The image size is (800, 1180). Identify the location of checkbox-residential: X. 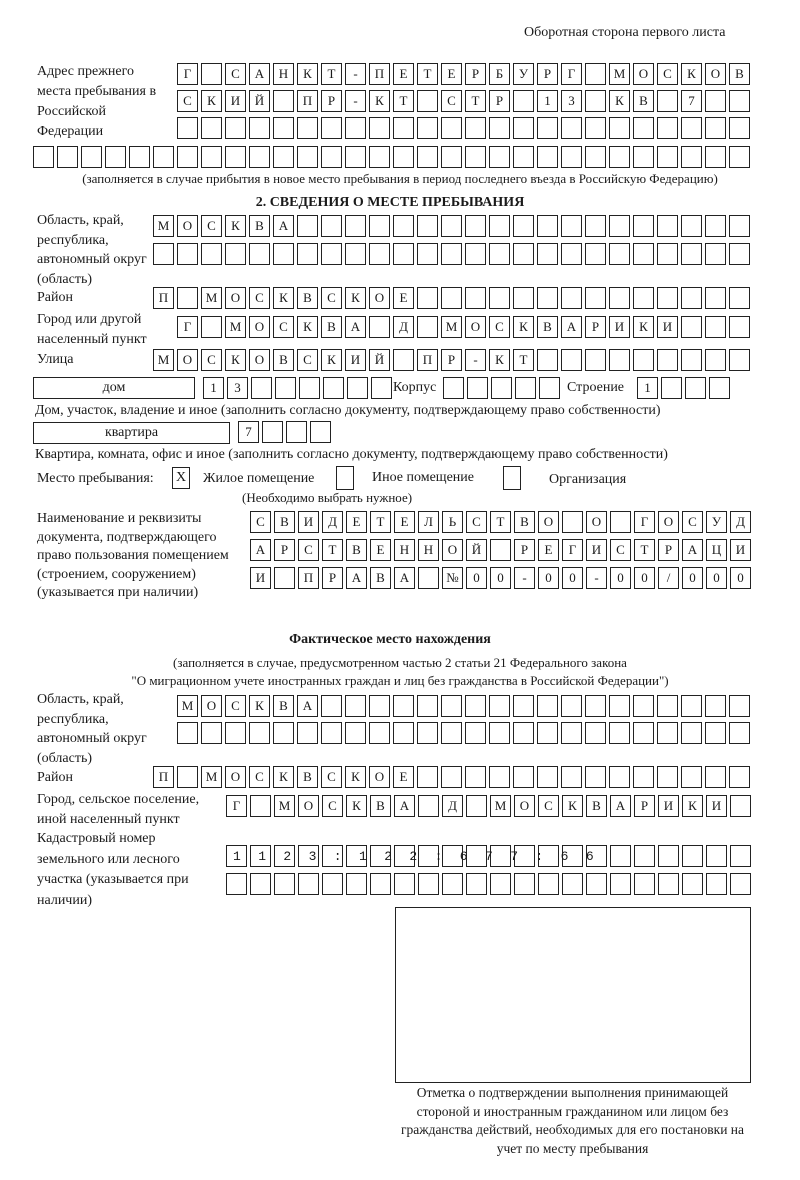
(181, 478).